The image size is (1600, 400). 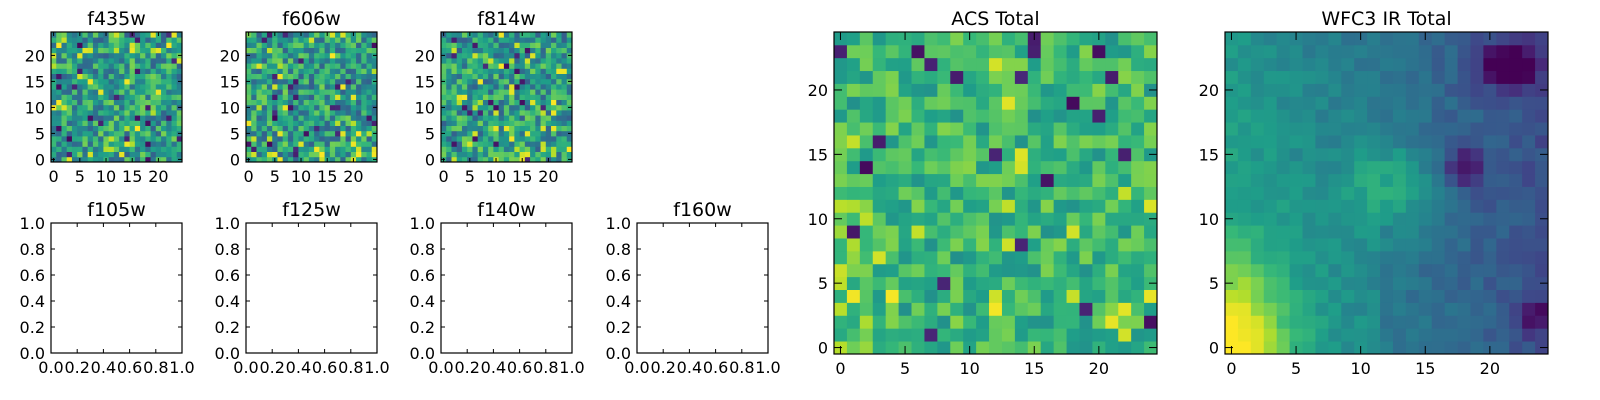 I want to click on y-tick-label: 0.8, so click(x=422, y=249).